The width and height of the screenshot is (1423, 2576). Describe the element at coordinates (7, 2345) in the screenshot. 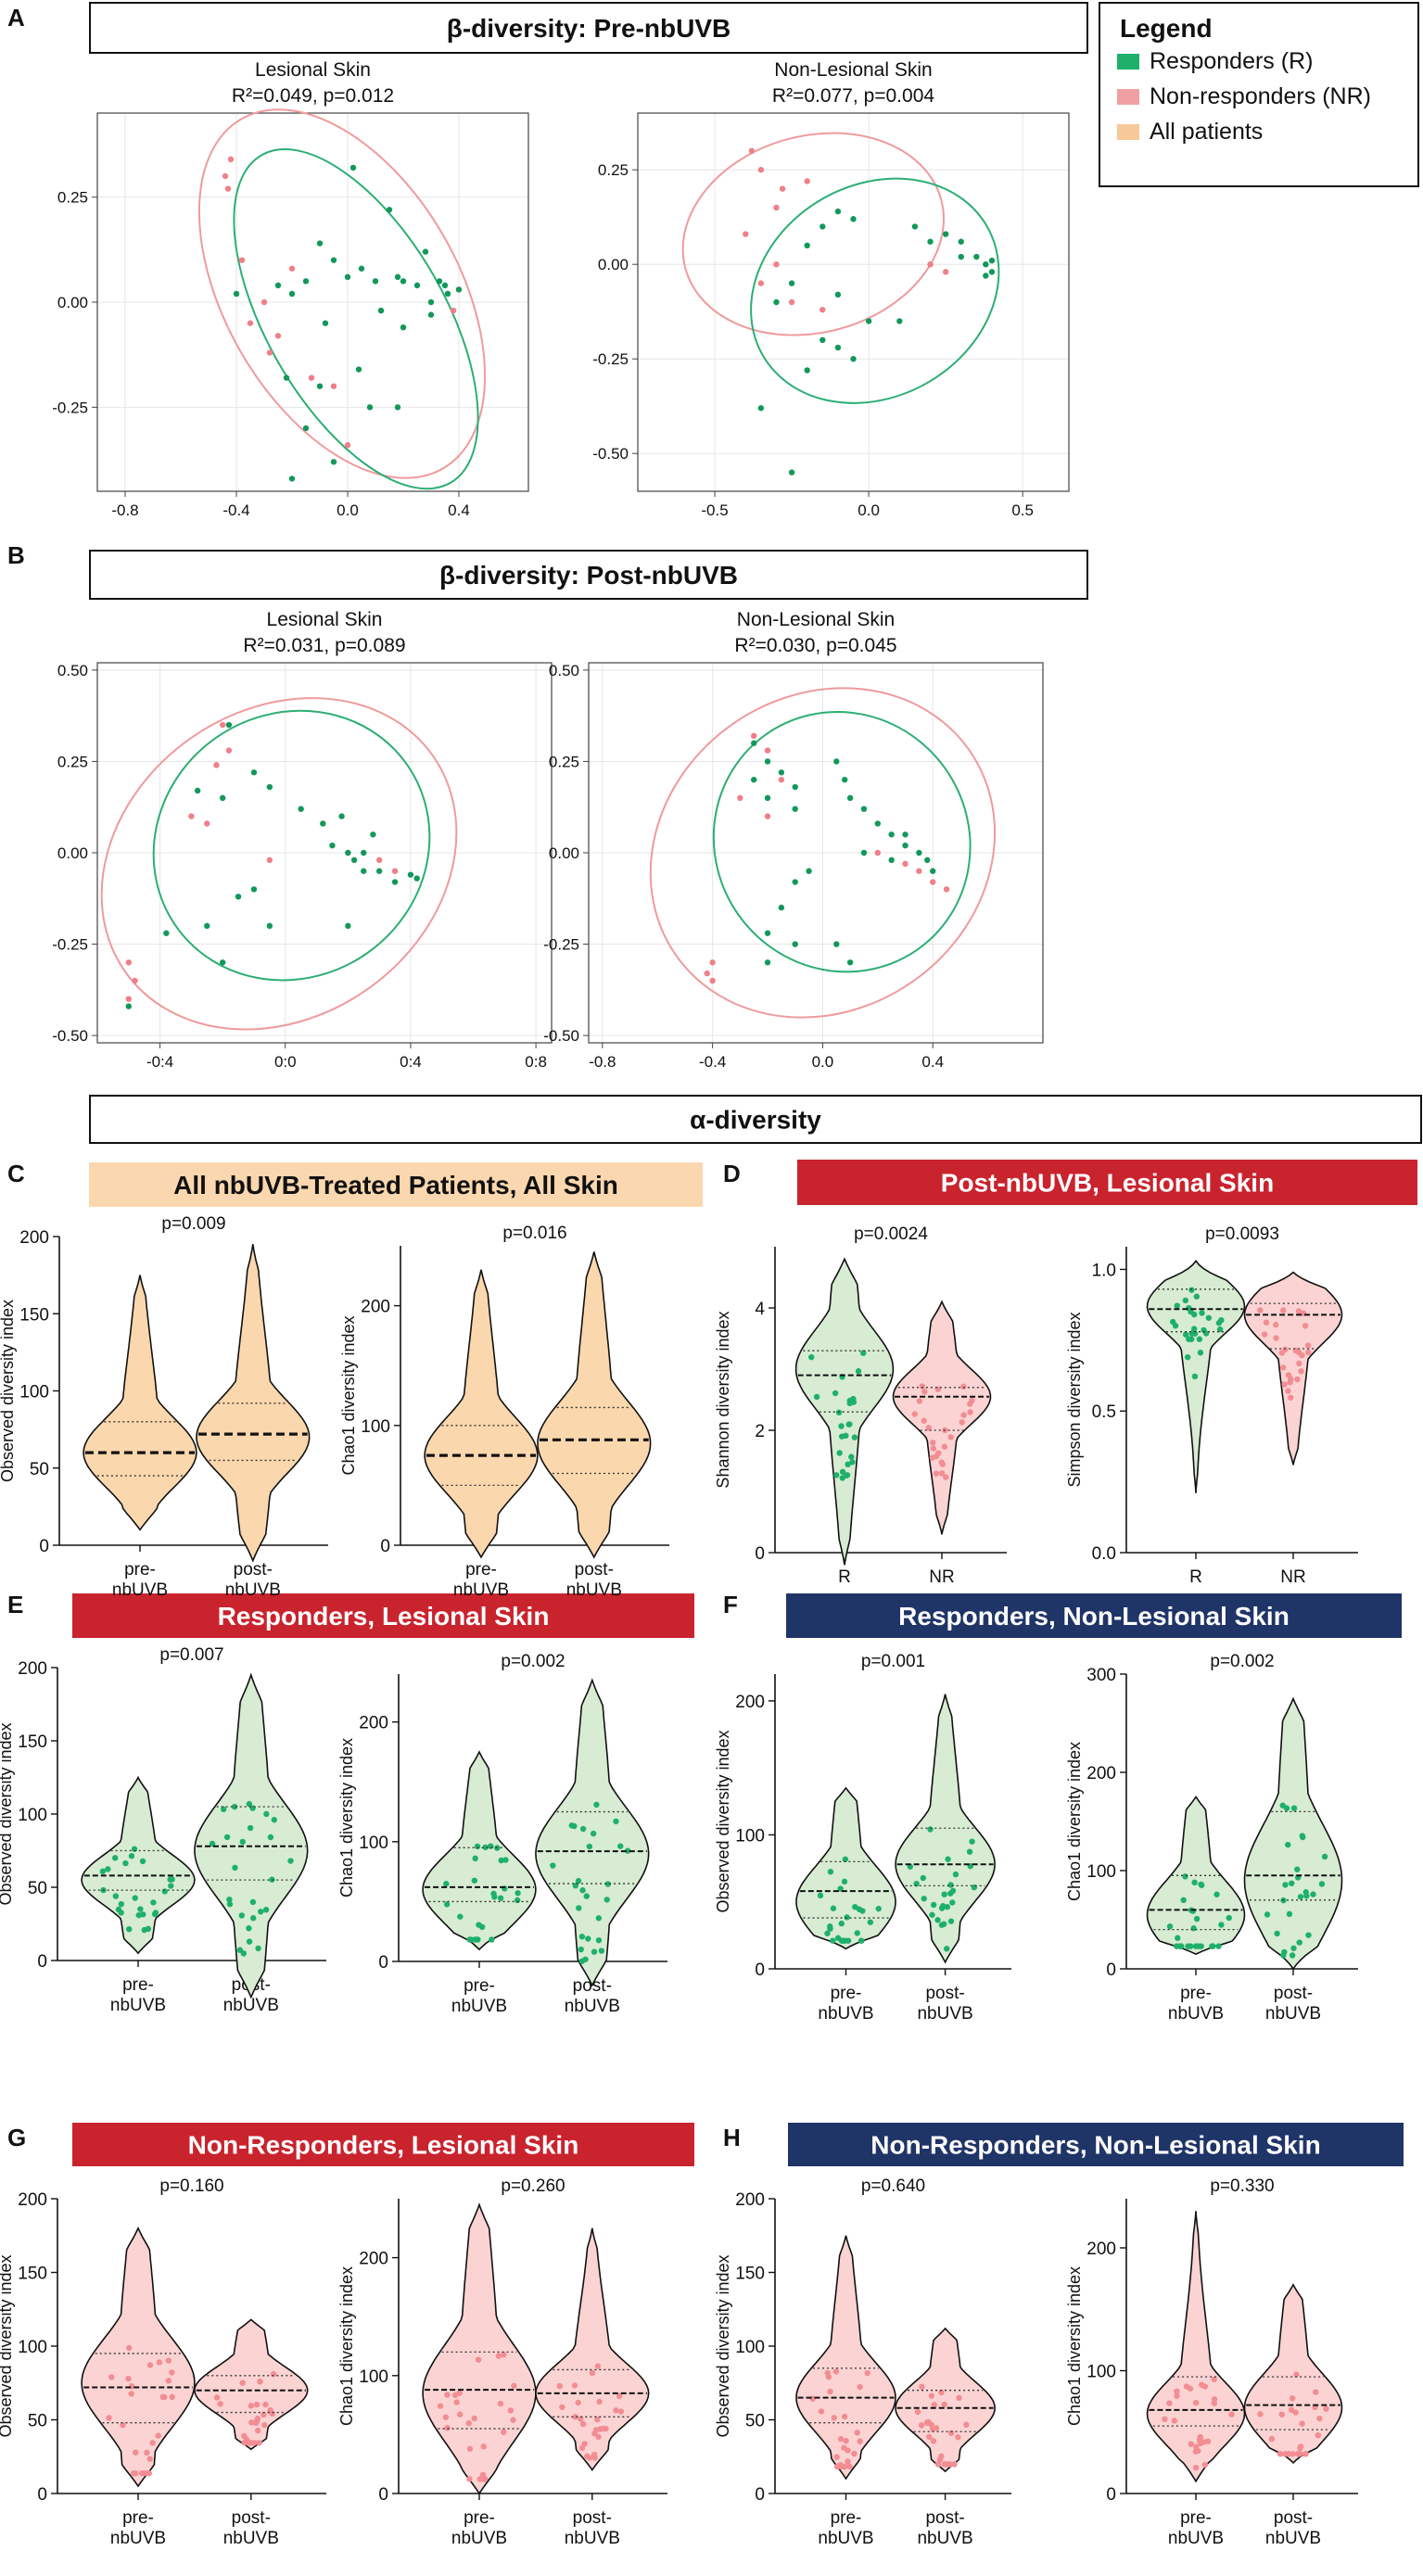

I see `violin-plot-g-1-ylabel: Observed diversity index` at that location.